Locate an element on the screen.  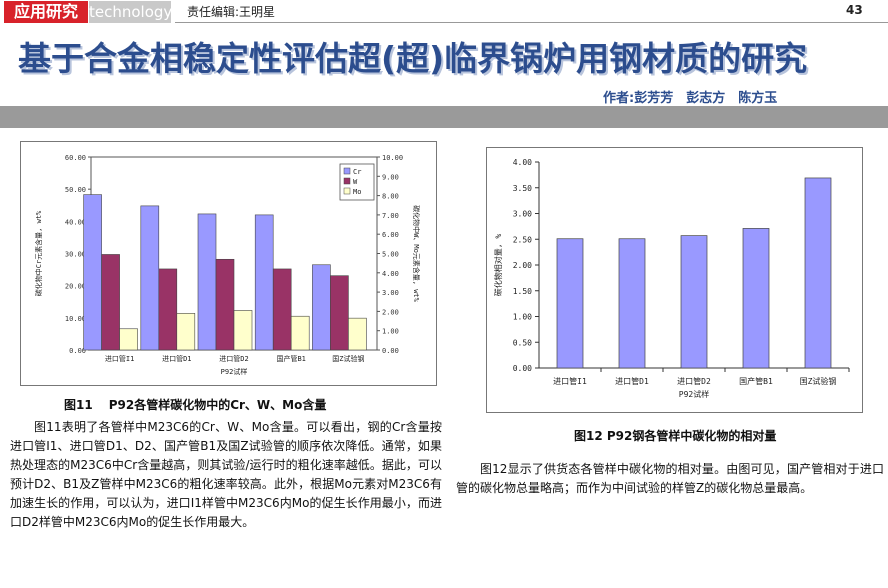
legend-swatch-w is located at coordinates (347, 181).